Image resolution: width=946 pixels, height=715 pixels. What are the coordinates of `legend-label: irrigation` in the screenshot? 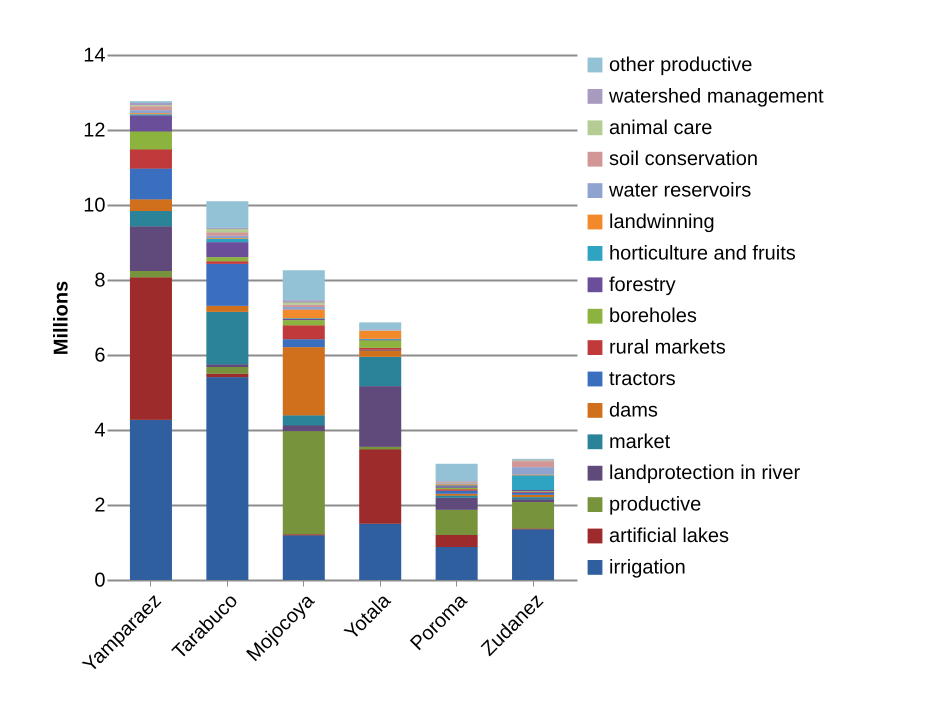 It's located at (647, 567).